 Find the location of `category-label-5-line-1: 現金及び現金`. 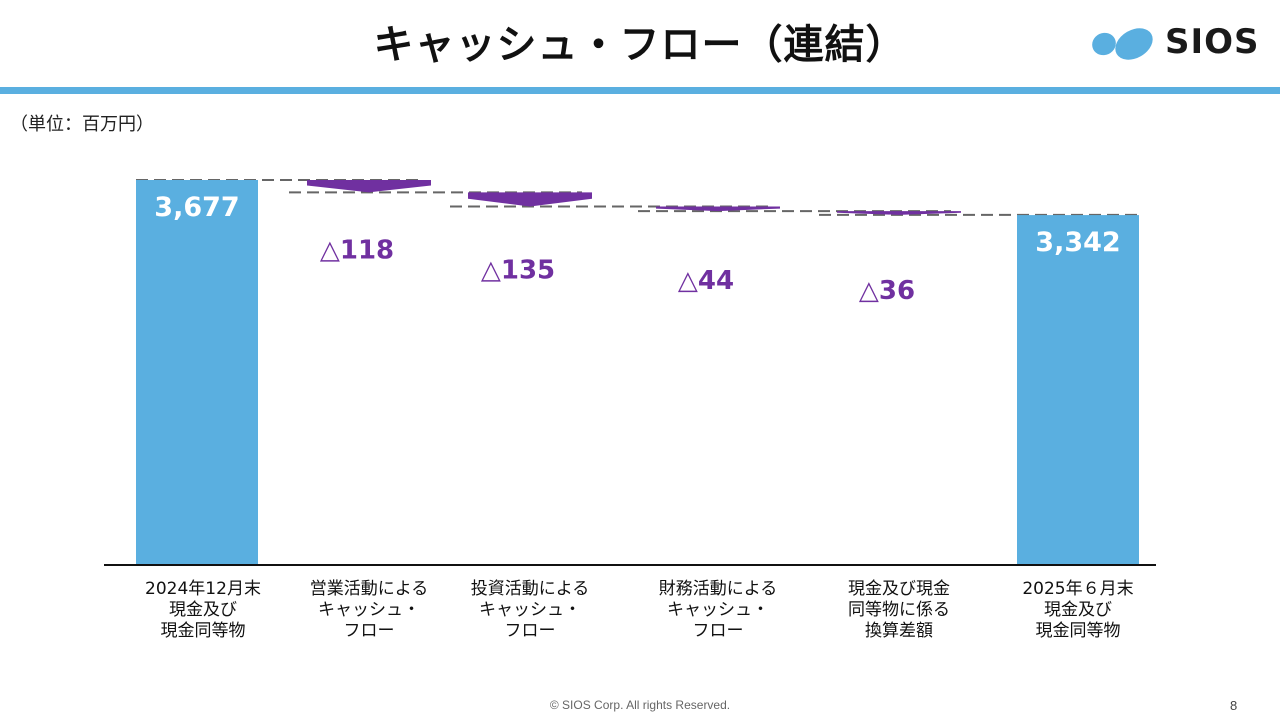

category-label-5-line-1: 現金及び現金 is located at coordinates (899, 589).